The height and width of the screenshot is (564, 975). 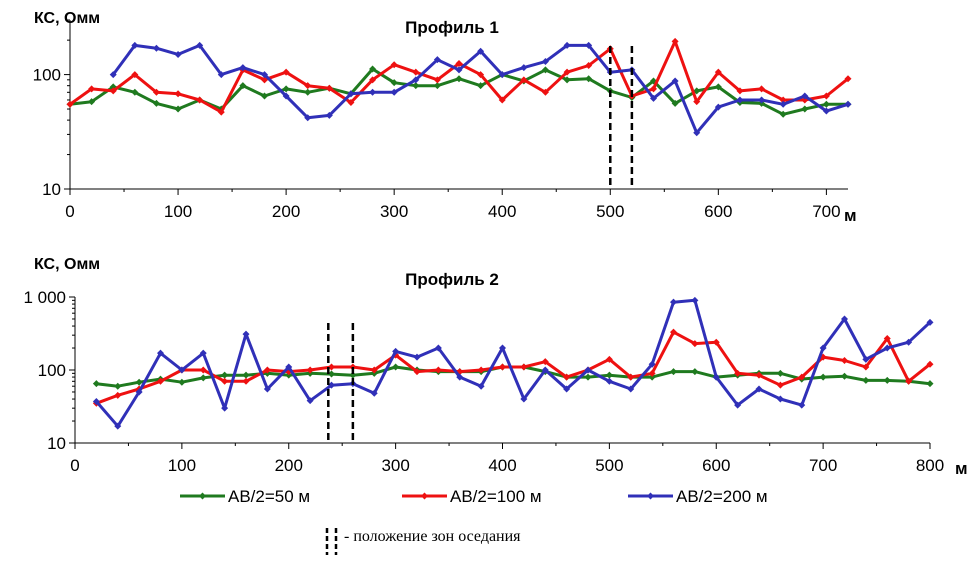 What do you see at coordinates (269, 496) in the screenshot?
I see `legend-label-ab50: AB/2=50 м` at bounding box center [269, 496].